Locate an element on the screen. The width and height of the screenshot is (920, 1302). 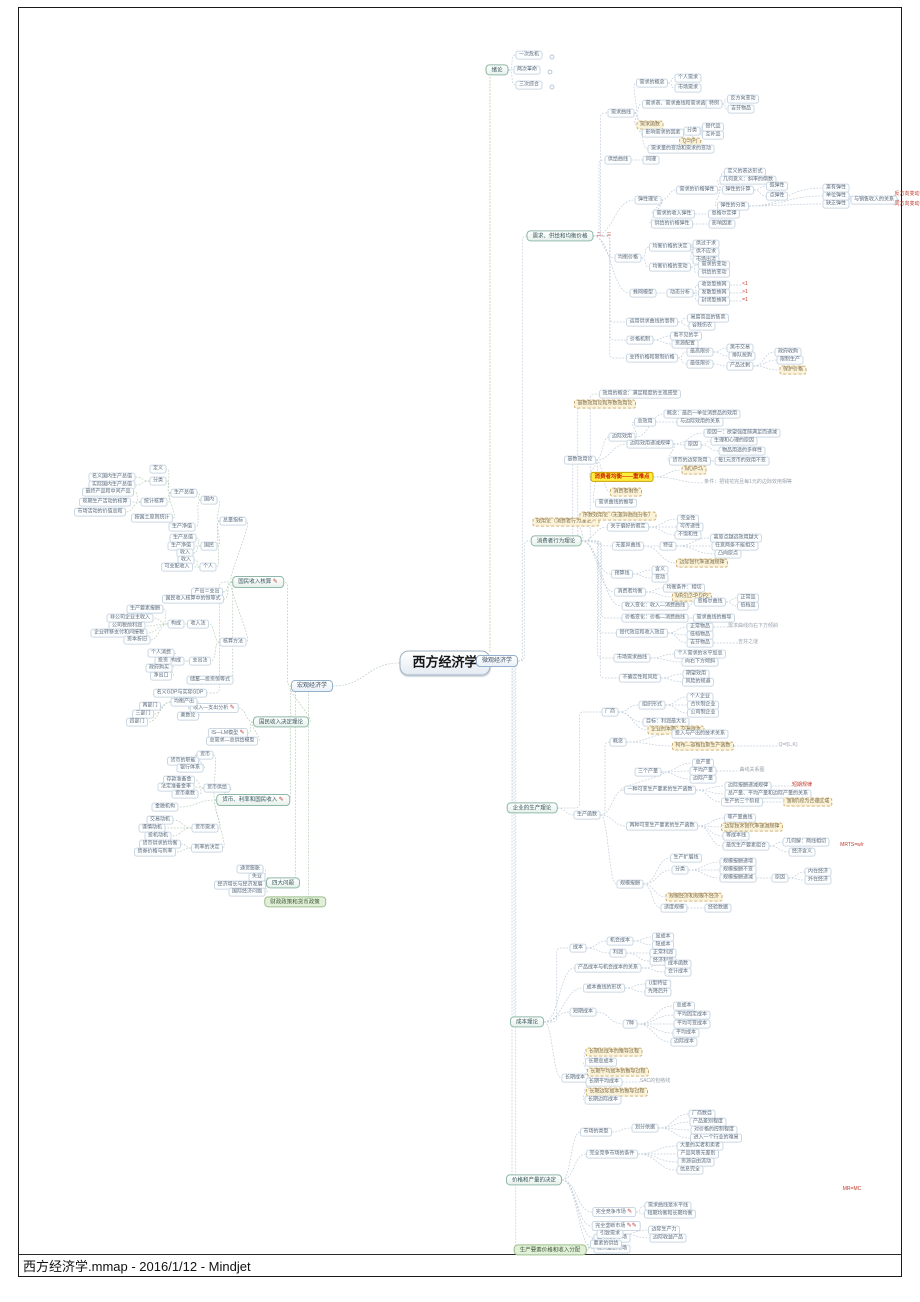
subtopic-node: 反方向变动 is located at coordinates (743, 99).